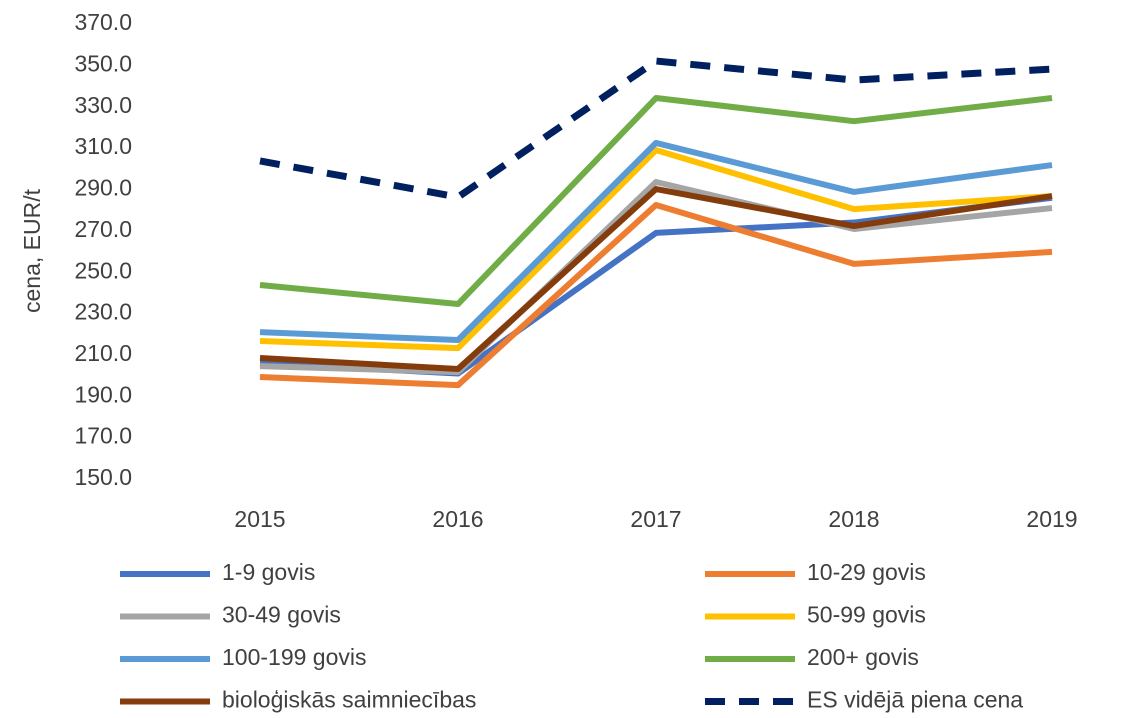  I want to click on legend-label: ES vidējā piena cena, so click(915, 700).